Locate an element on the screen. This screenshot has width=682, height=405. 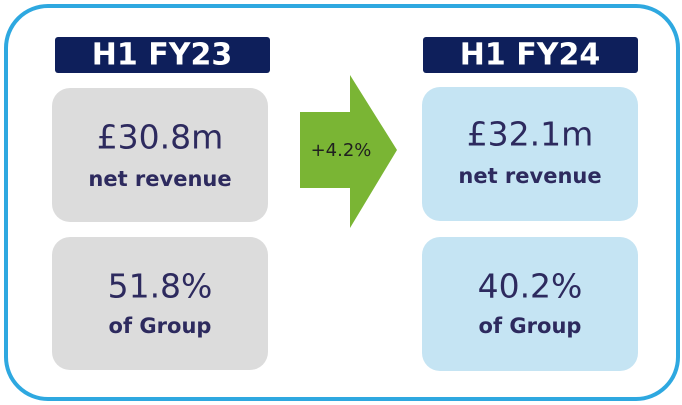
growth-arrow is located at coordinates (348, 151).